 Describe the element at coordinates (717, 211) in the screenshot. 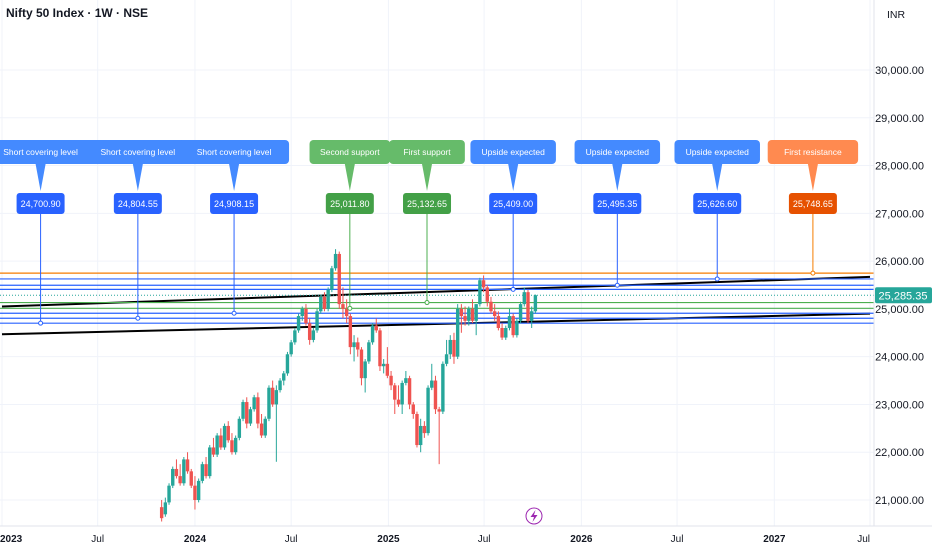

I see `level-callout: Upside expected 25,626.60` at that location.